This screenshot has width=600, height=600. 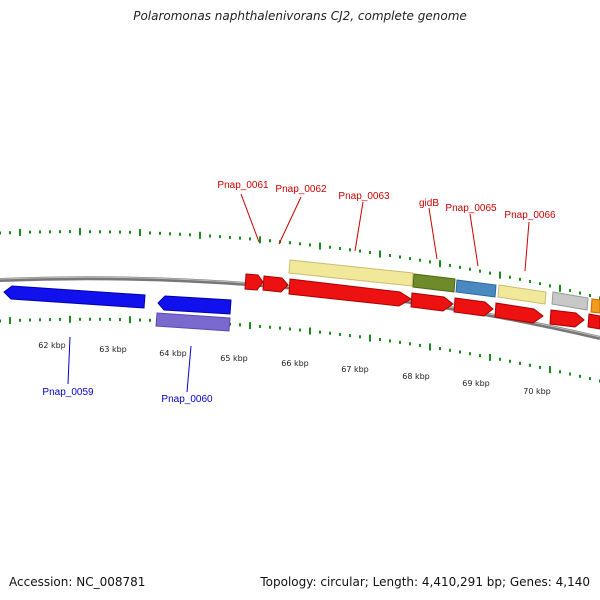 I want to click on gene-orange, so click(x=595, y=306).